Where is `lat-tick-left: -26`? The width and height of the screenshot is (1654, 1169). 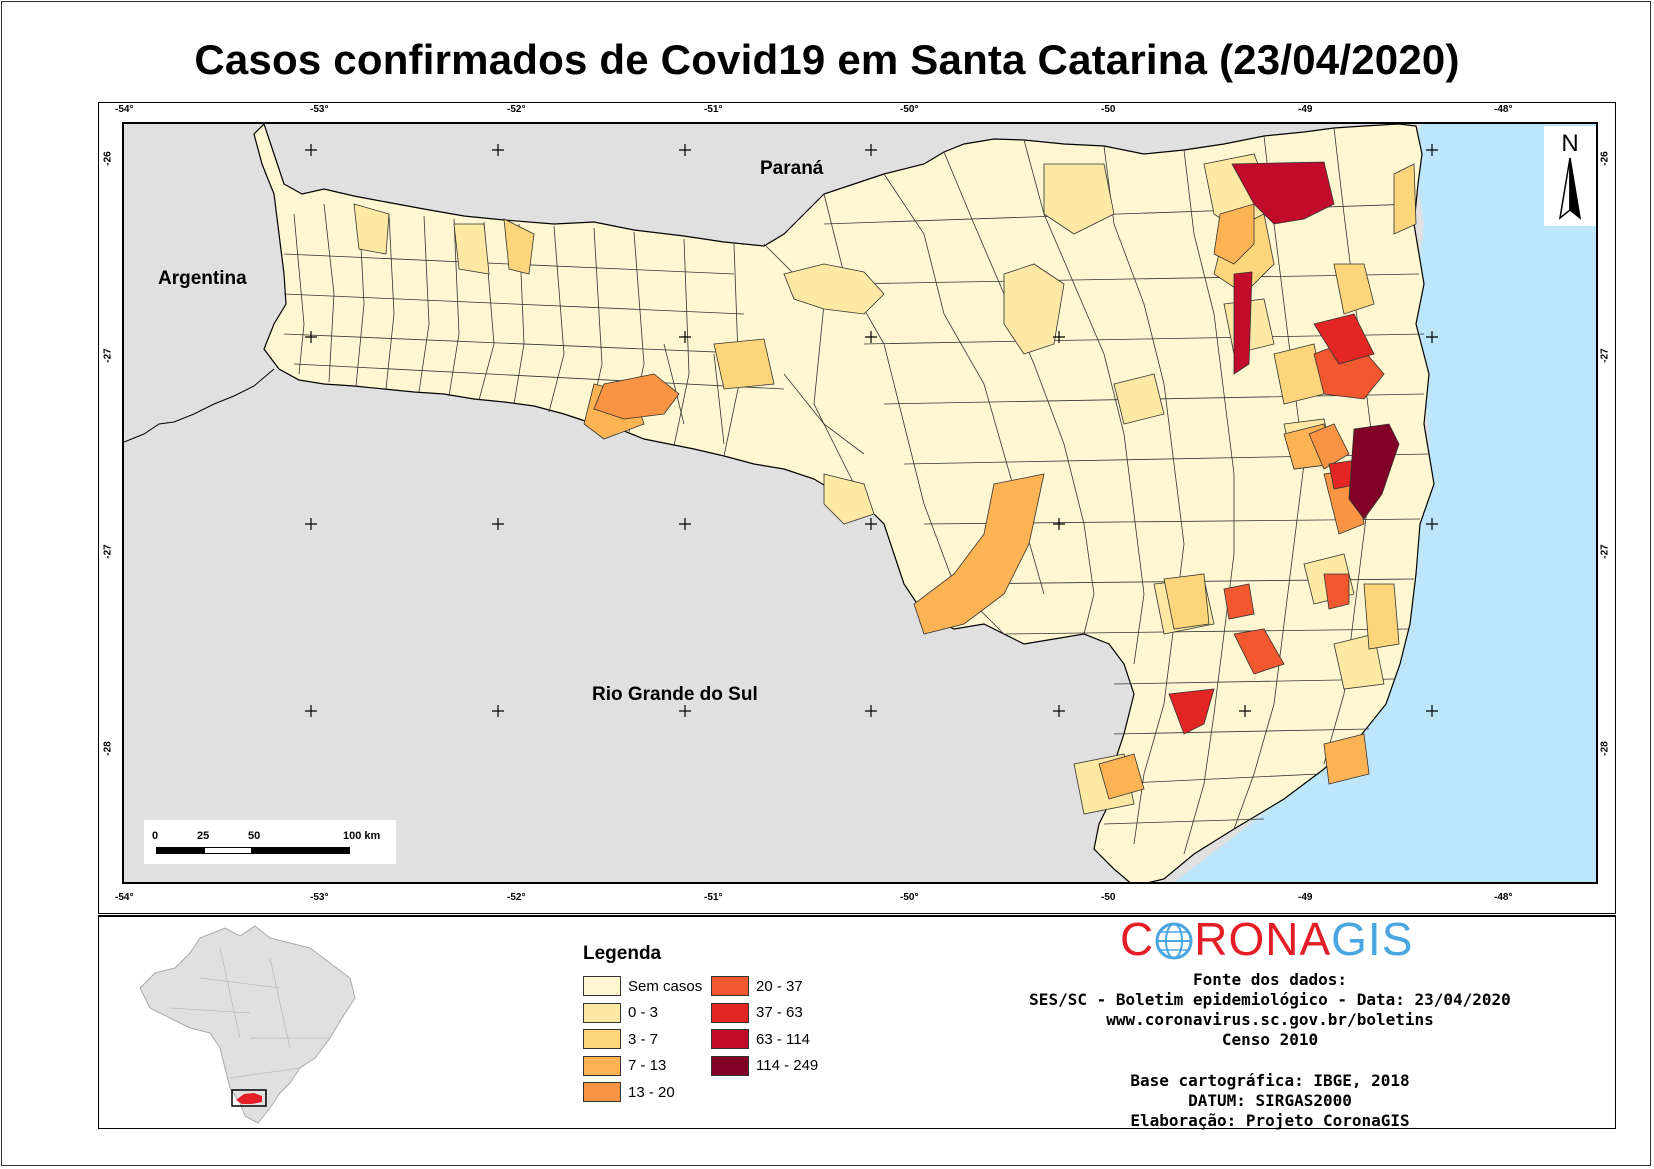
lat-tick-left: -26 is located at coordinates (108, 158).